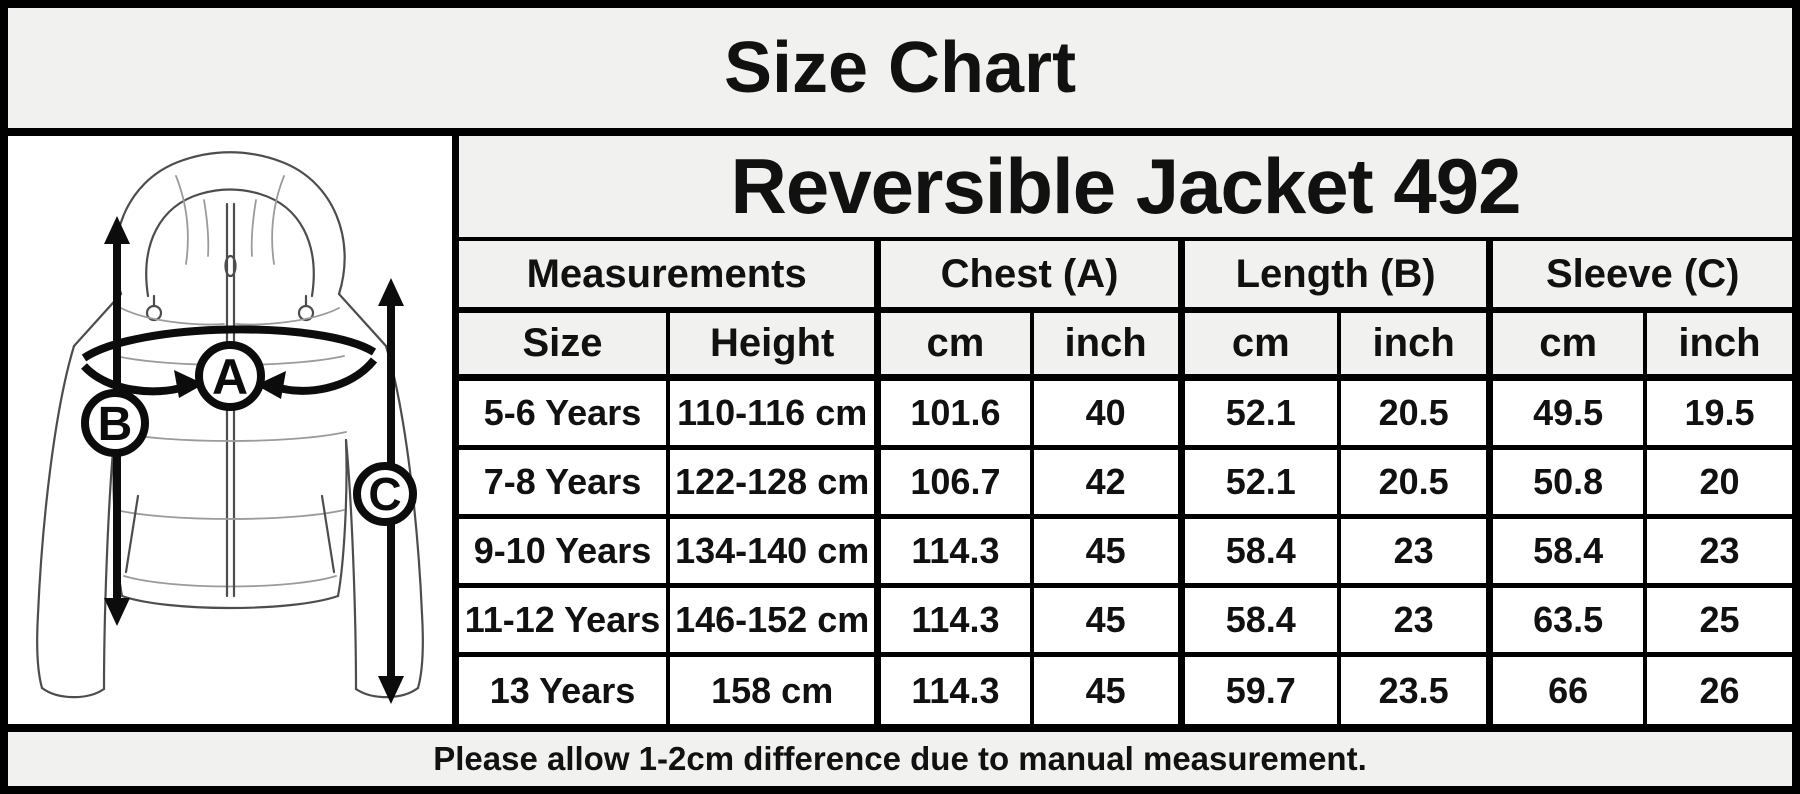 This screenshot has height=794, width=1800. Describe the element at coordinates (1566, 619) in the screenshot. I see `cell-sleeve-cm: 63.5` at that location.